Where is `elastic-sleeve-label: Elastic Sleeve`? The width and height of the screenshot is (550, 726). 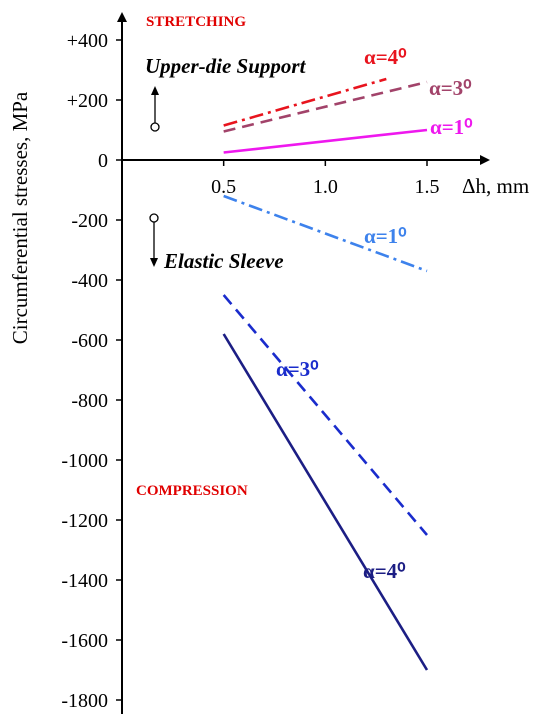 elastic-sleeve-label: Elastic Sleeve is located at coordinates (223, 261).